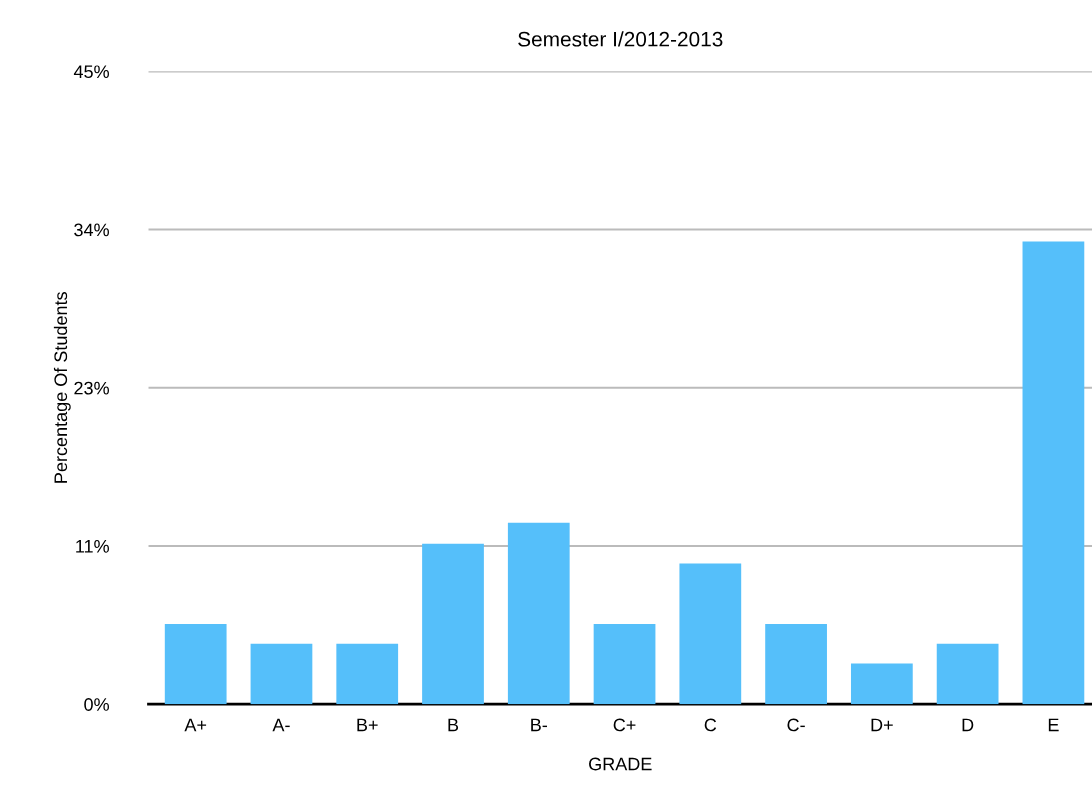  I want to click on x-tick-label: B+, so click(367, 725).